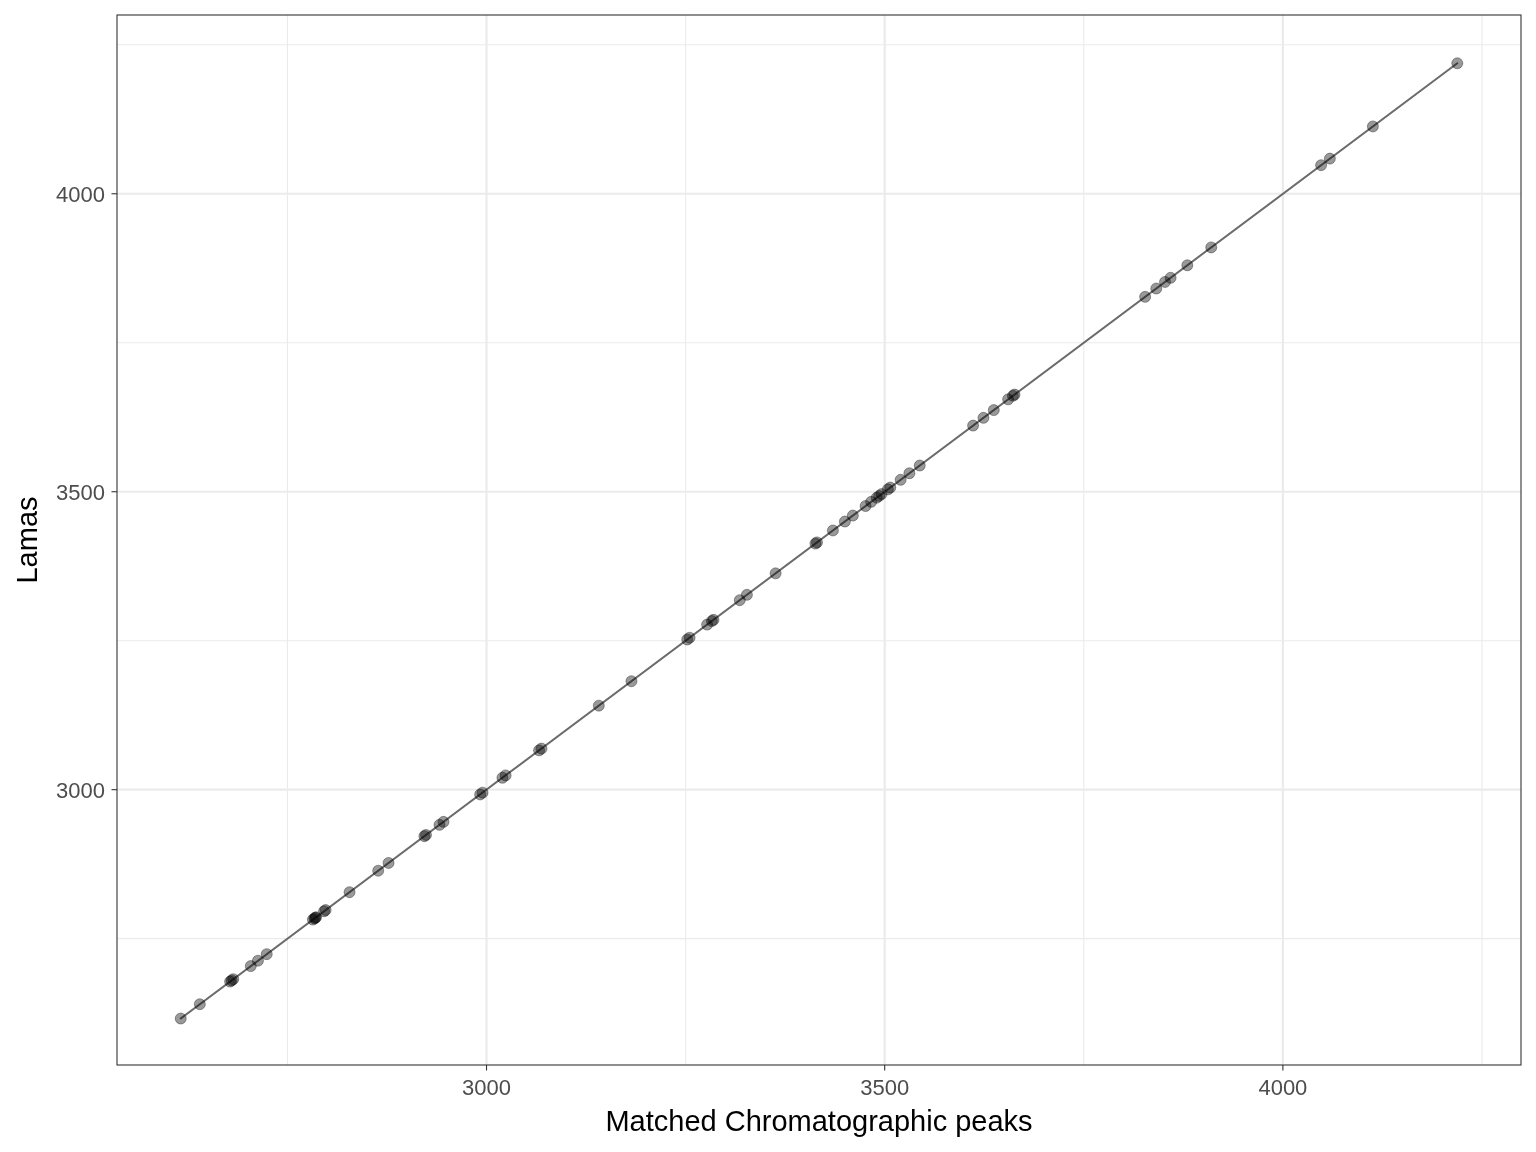 Image resolution: width=1536 pixels, height=1152 pixels. What do you see at coordinates (27, 540) in the screenshot?
I see `y-axis-title: Lamas` at bounding box center [27, 540].